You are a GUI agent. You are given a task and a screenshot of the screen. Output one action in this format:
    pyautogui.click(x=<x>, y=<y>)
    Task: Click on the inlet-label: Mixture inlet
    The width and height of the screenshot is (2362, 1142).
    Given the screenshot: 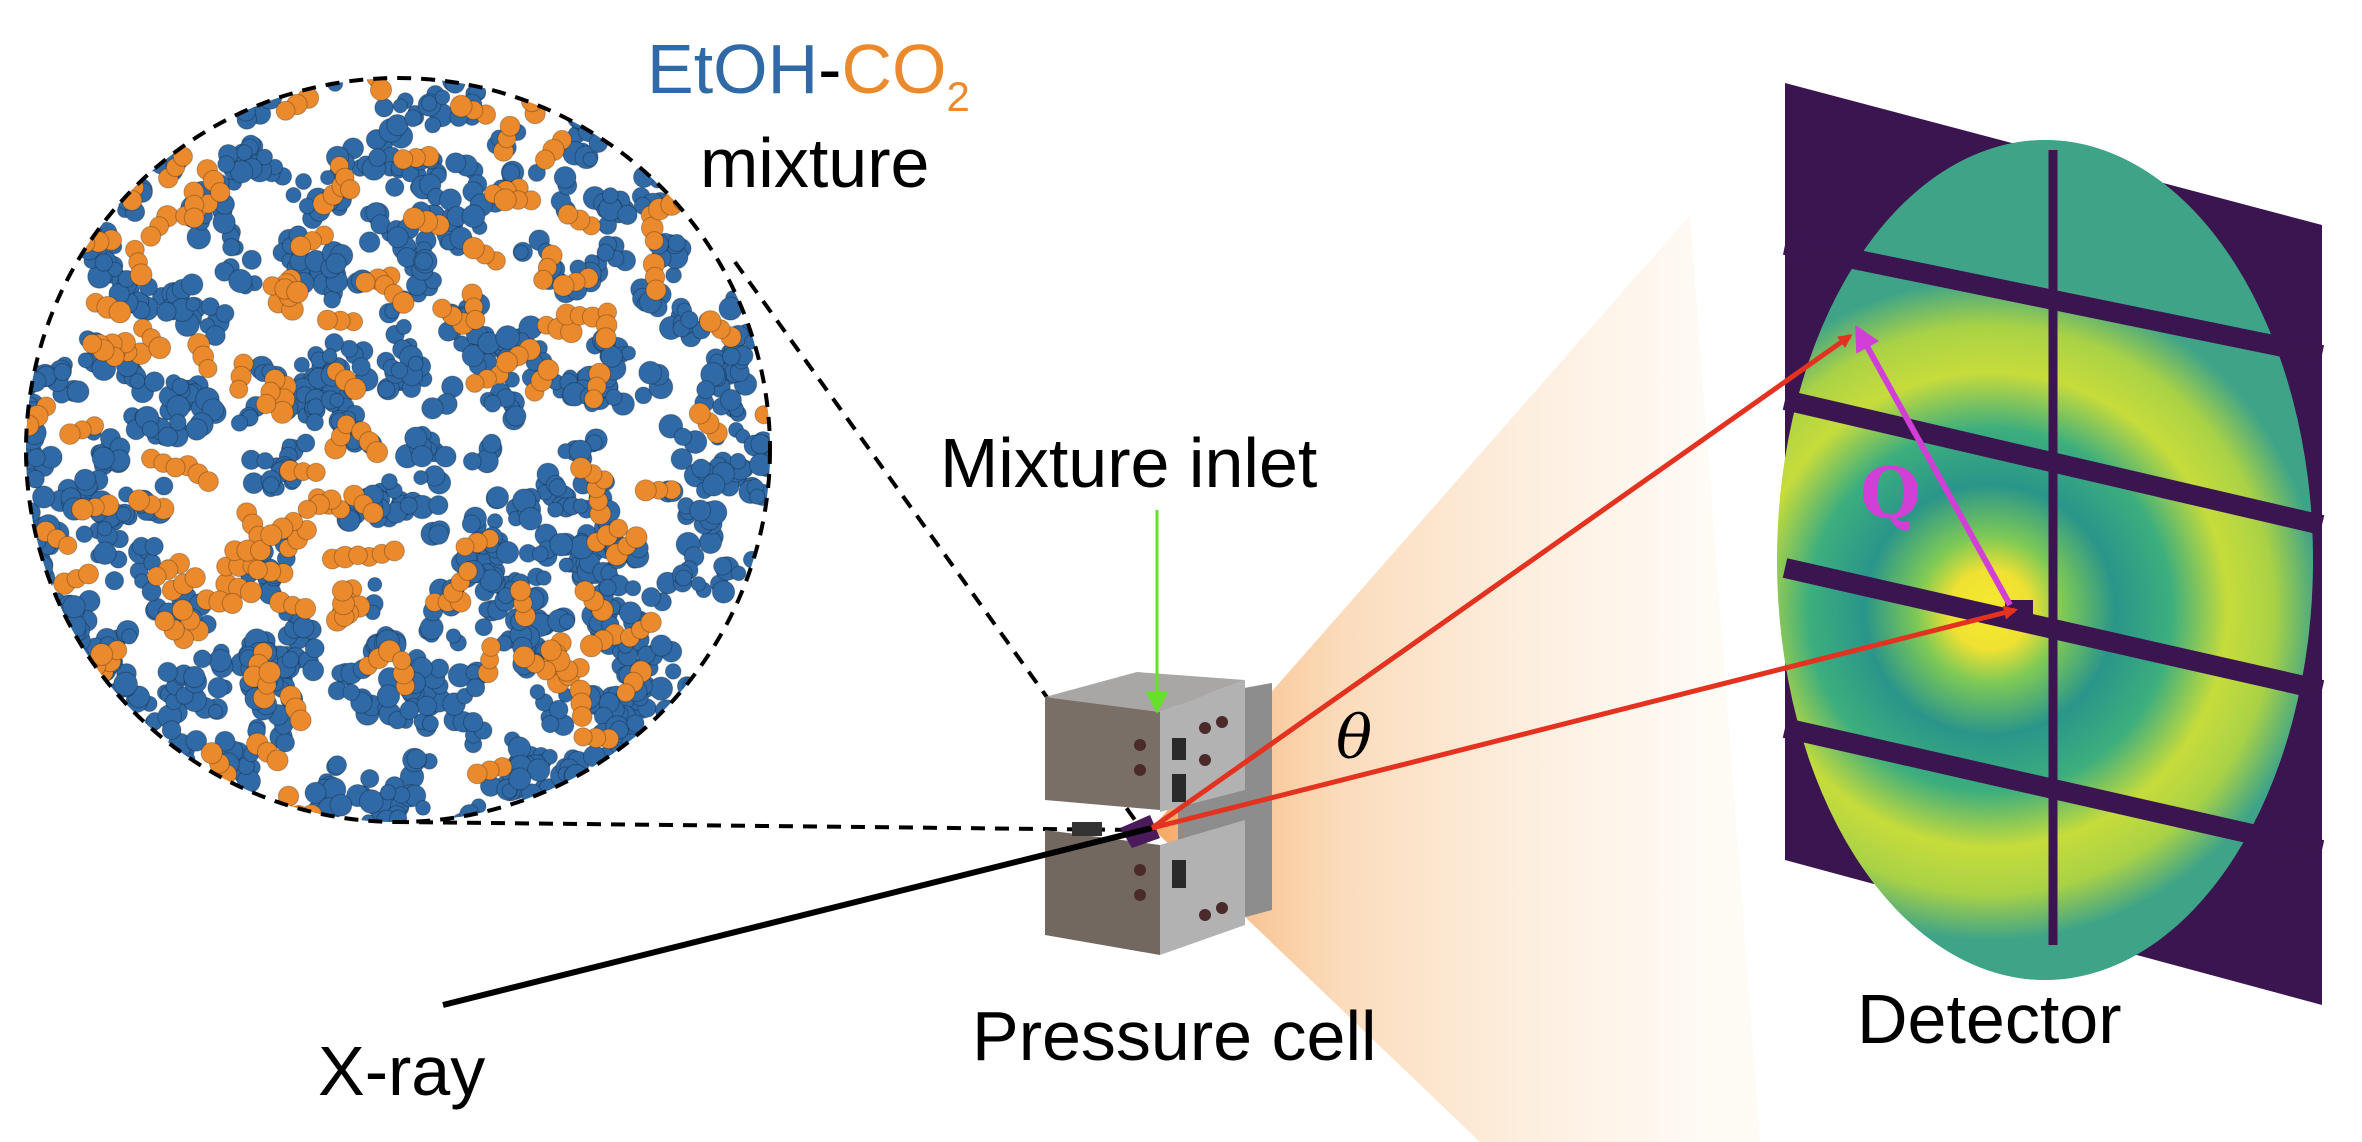 What is the action you would take?
    pyautogui.click(x=1128, y=463)
    